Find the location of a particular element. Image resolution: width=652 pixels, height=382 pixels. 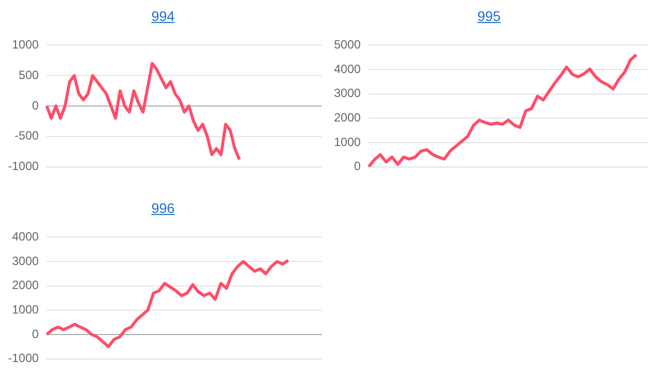

chart-title: 995 is located at coordinates (489, 17).